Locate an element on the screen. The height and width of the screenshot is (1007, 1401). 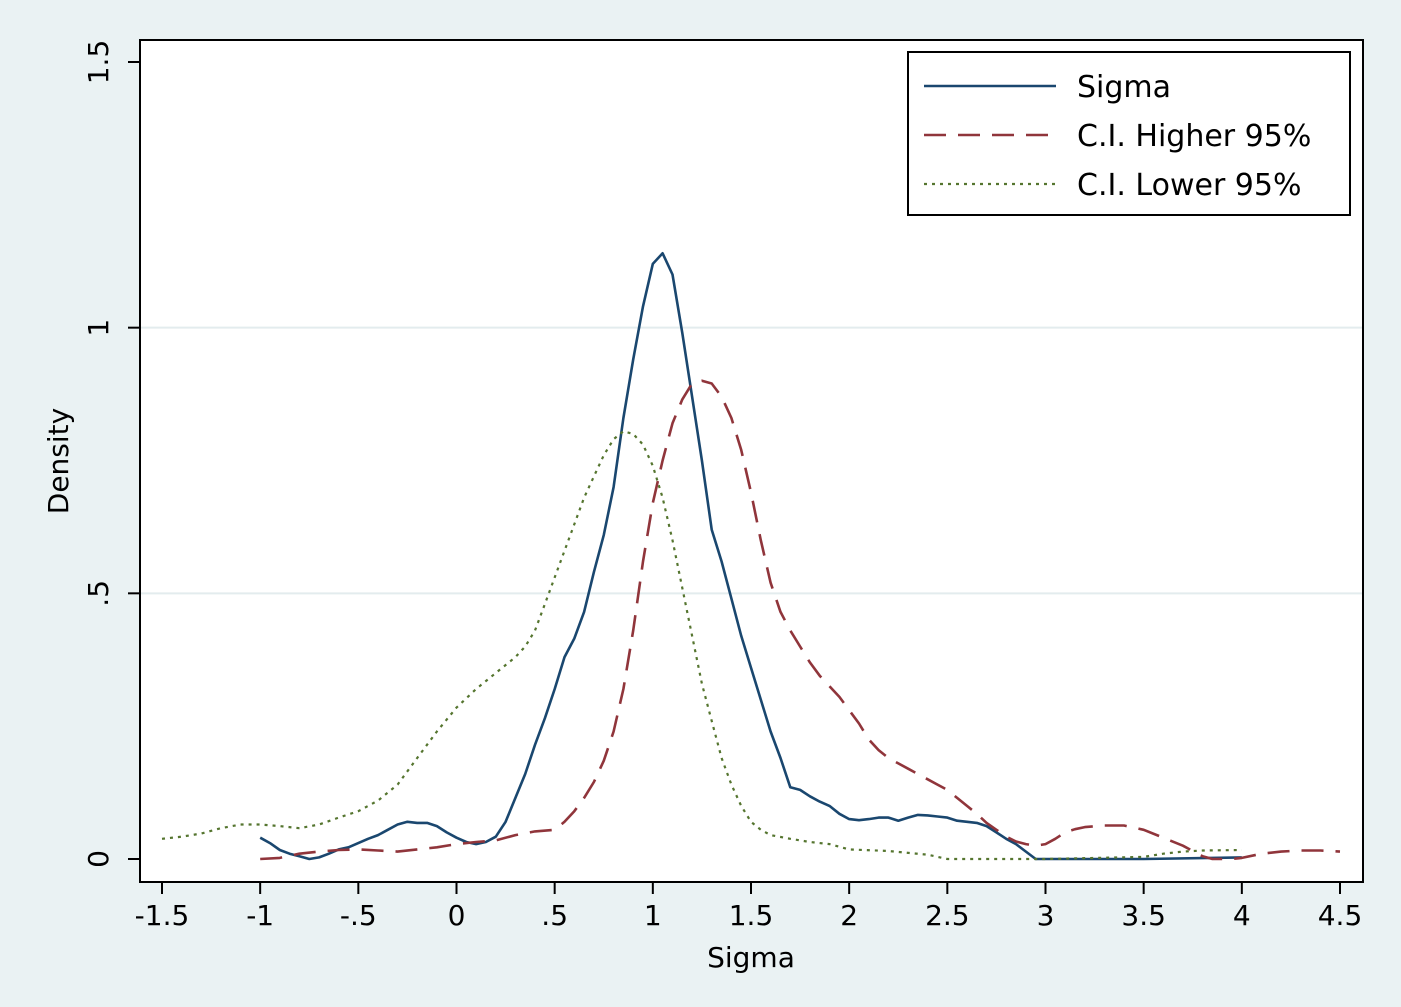
legend: Sigma C.I. Higher 95% C.I. Lower 95% is located at coordinates (1129, 133).